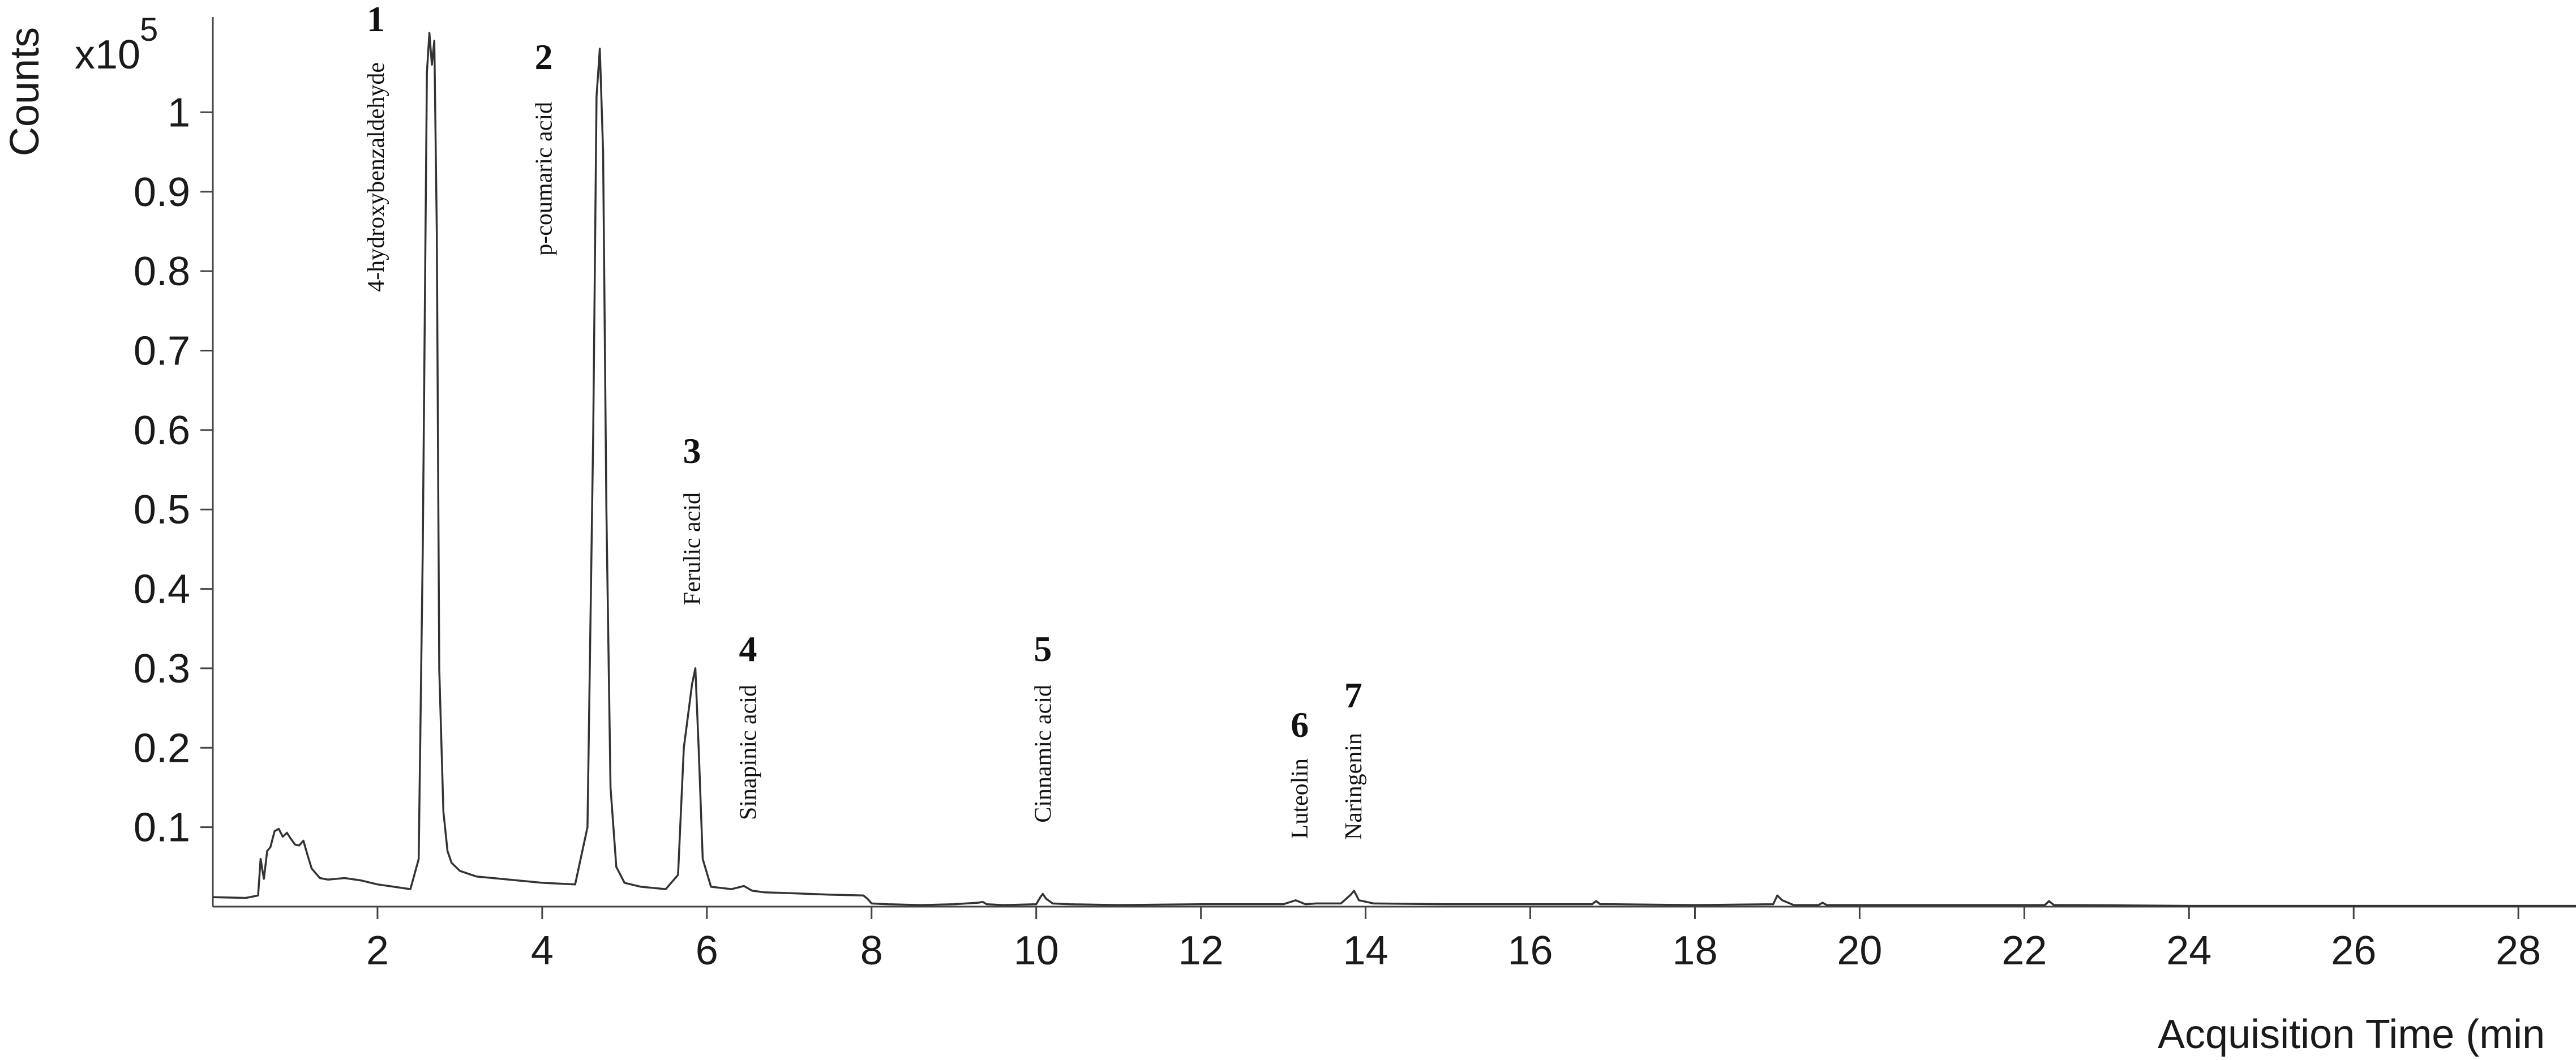 The image size is (2576, 1060). Describe the element at coordinates (692, 549) in the screenshot. I see `peak-compound-label: Ferulic acid` at that location.